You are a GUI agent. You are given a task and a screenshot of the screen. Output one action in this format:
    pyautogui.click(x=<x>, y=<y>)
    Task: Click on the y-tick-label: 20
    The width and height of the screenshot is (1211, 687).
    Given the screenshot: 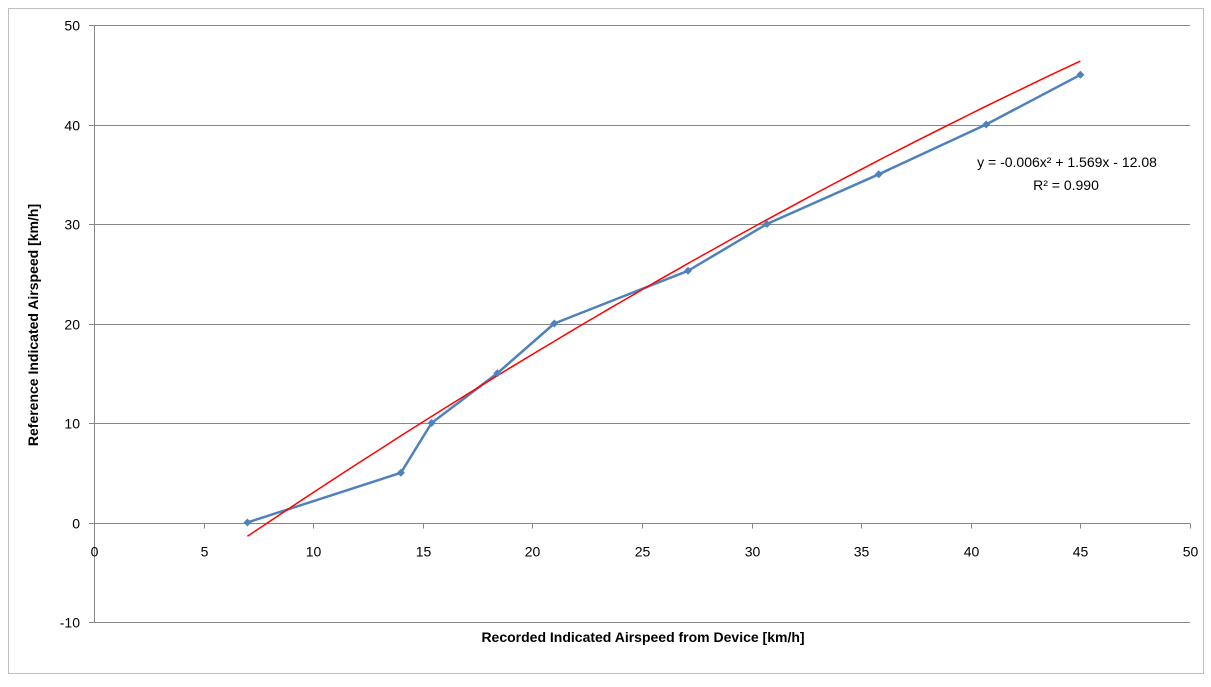 What is the action you would take?
    pyautogui.click(x=72, y=325)
    